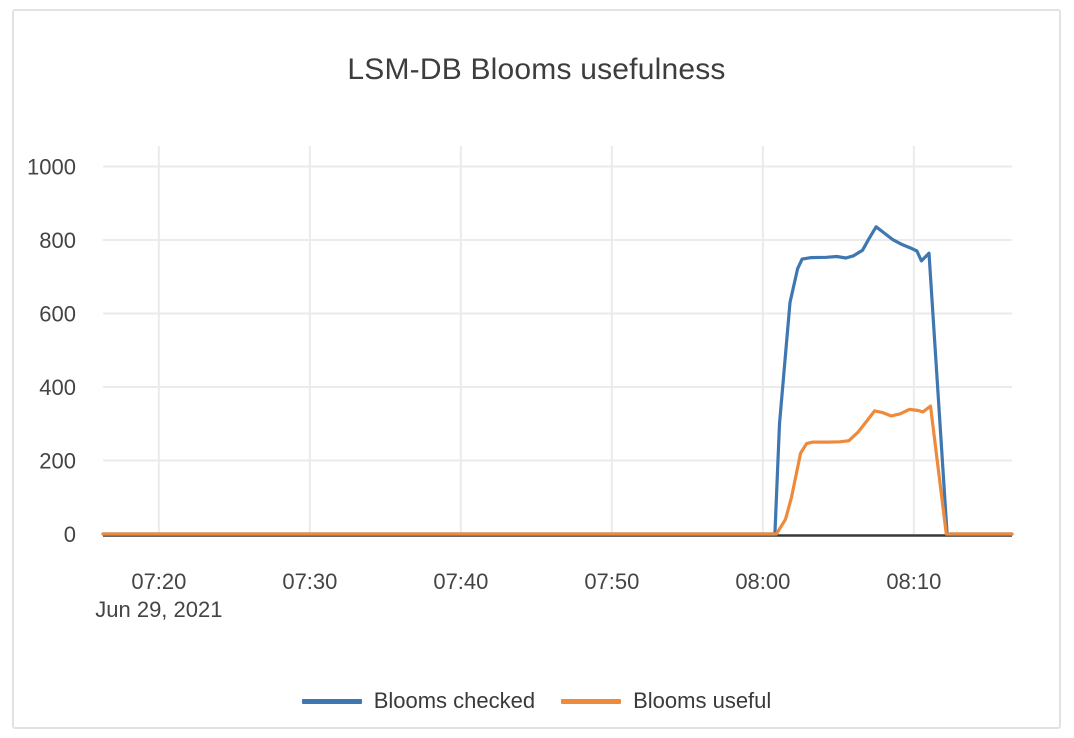  I want to click on legend-label-blooms-useful: Blooms useful, so click(702, 700).